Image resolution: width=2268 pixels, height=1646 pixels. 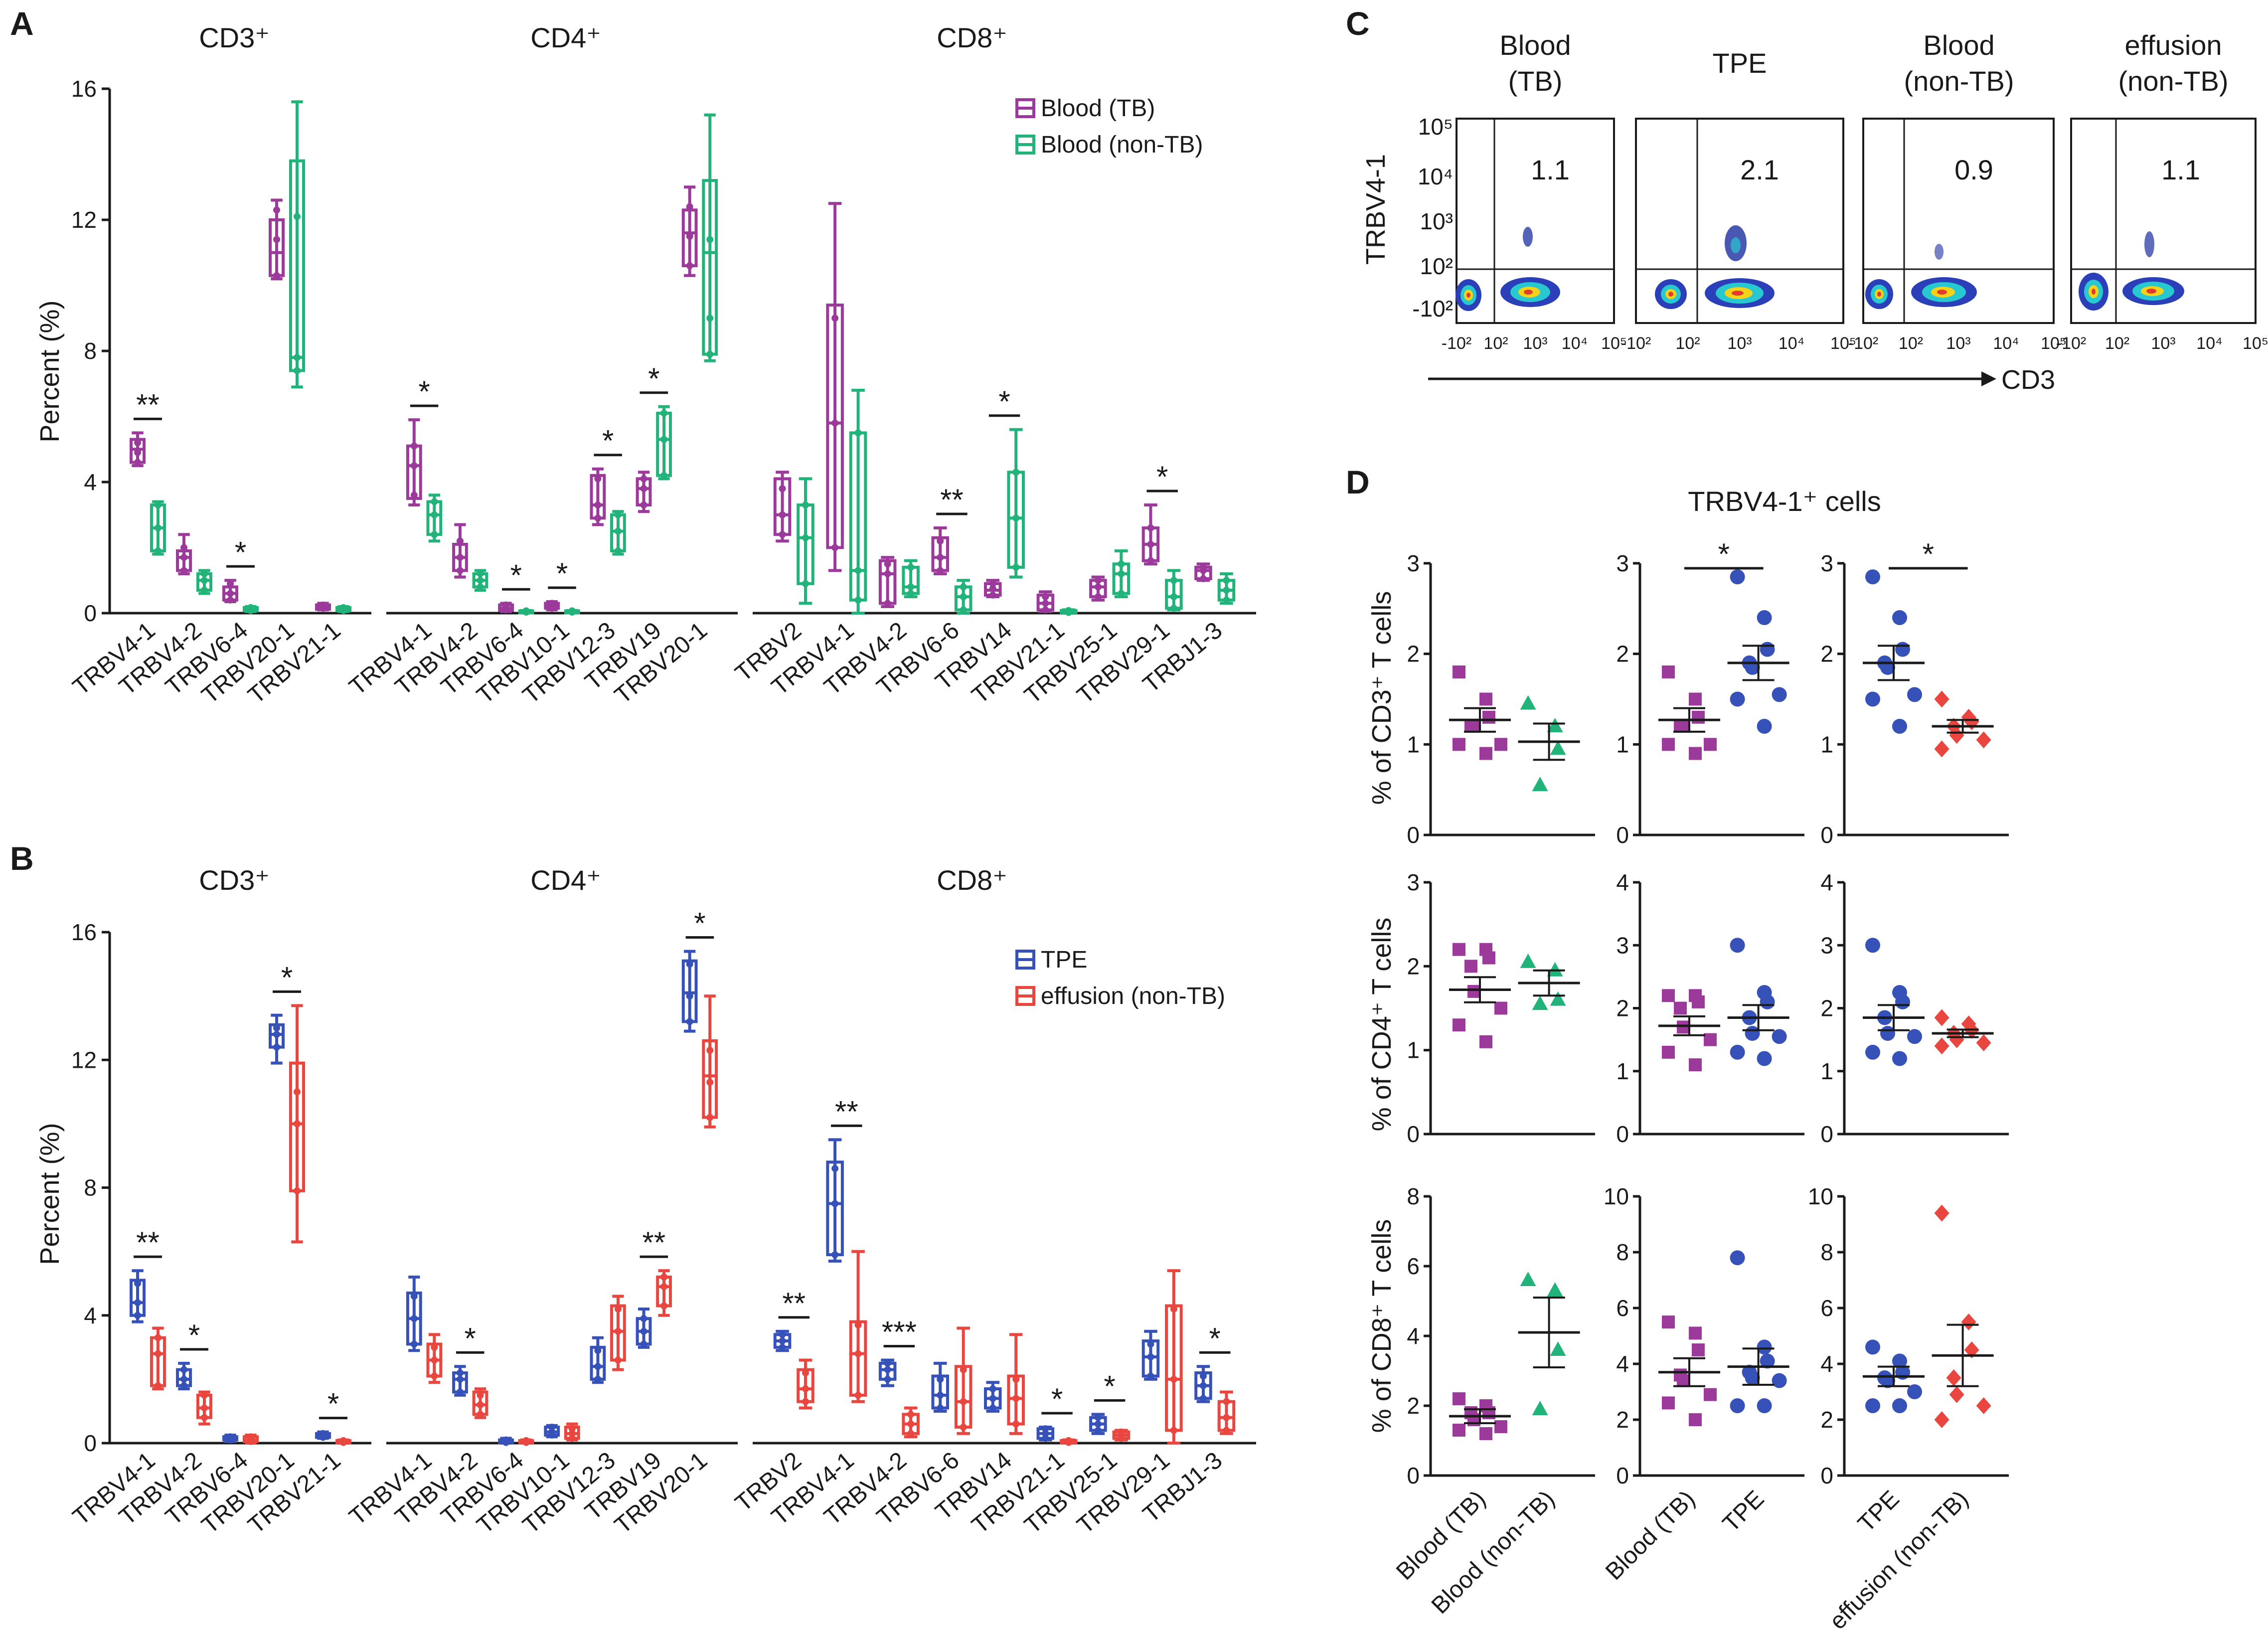 What do you see at coordinates (664, 1293) in the screenshot?
I see `box-effusion-non-tb-trbv19` at bounding box center [664, 1293].